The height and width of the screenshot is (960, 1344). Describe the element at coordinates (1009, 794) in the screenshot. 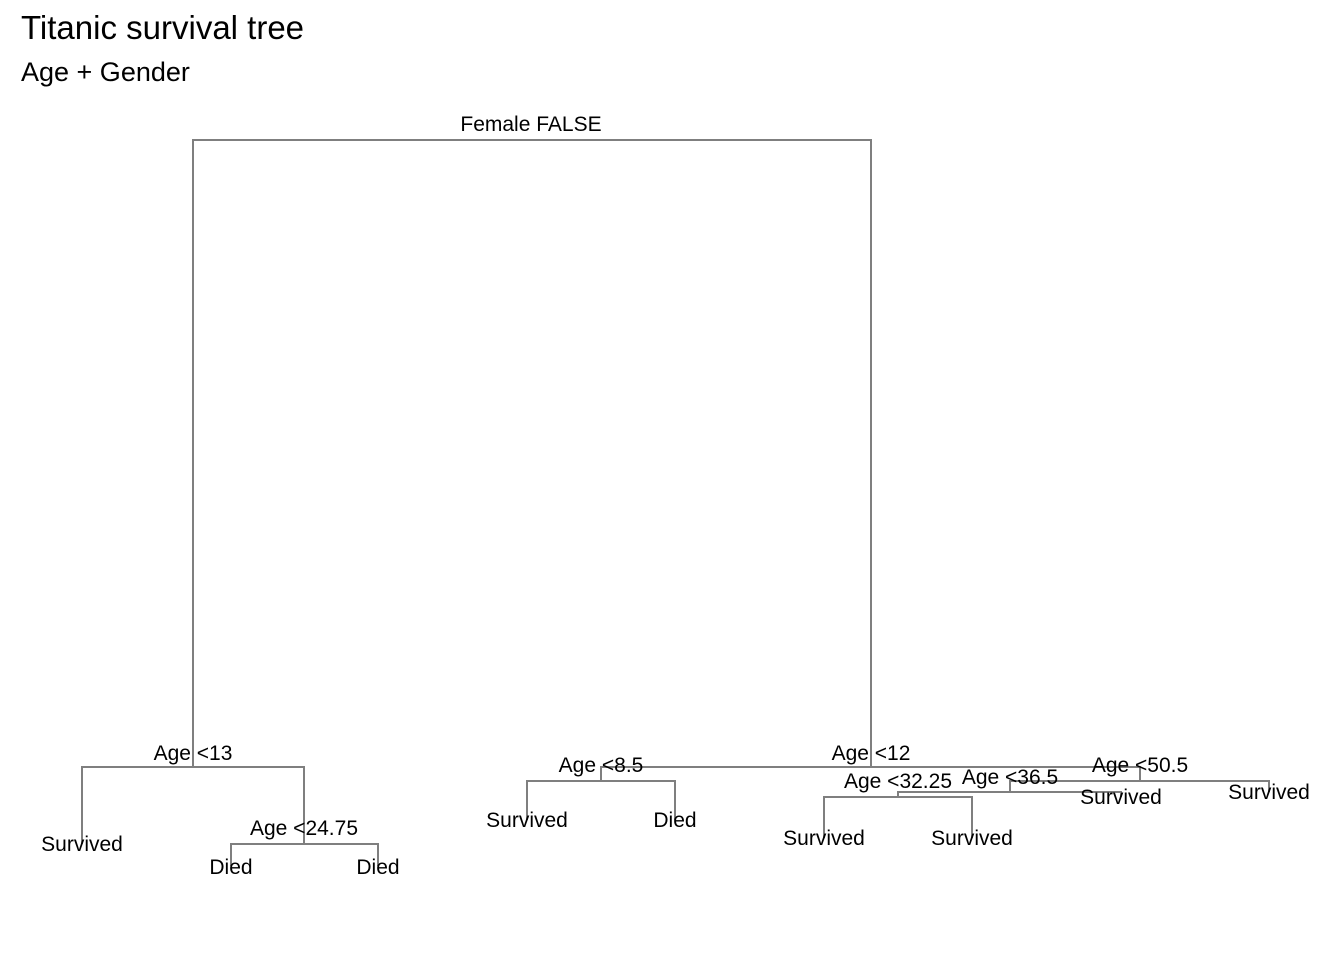

I see `edge-n14` at that location.